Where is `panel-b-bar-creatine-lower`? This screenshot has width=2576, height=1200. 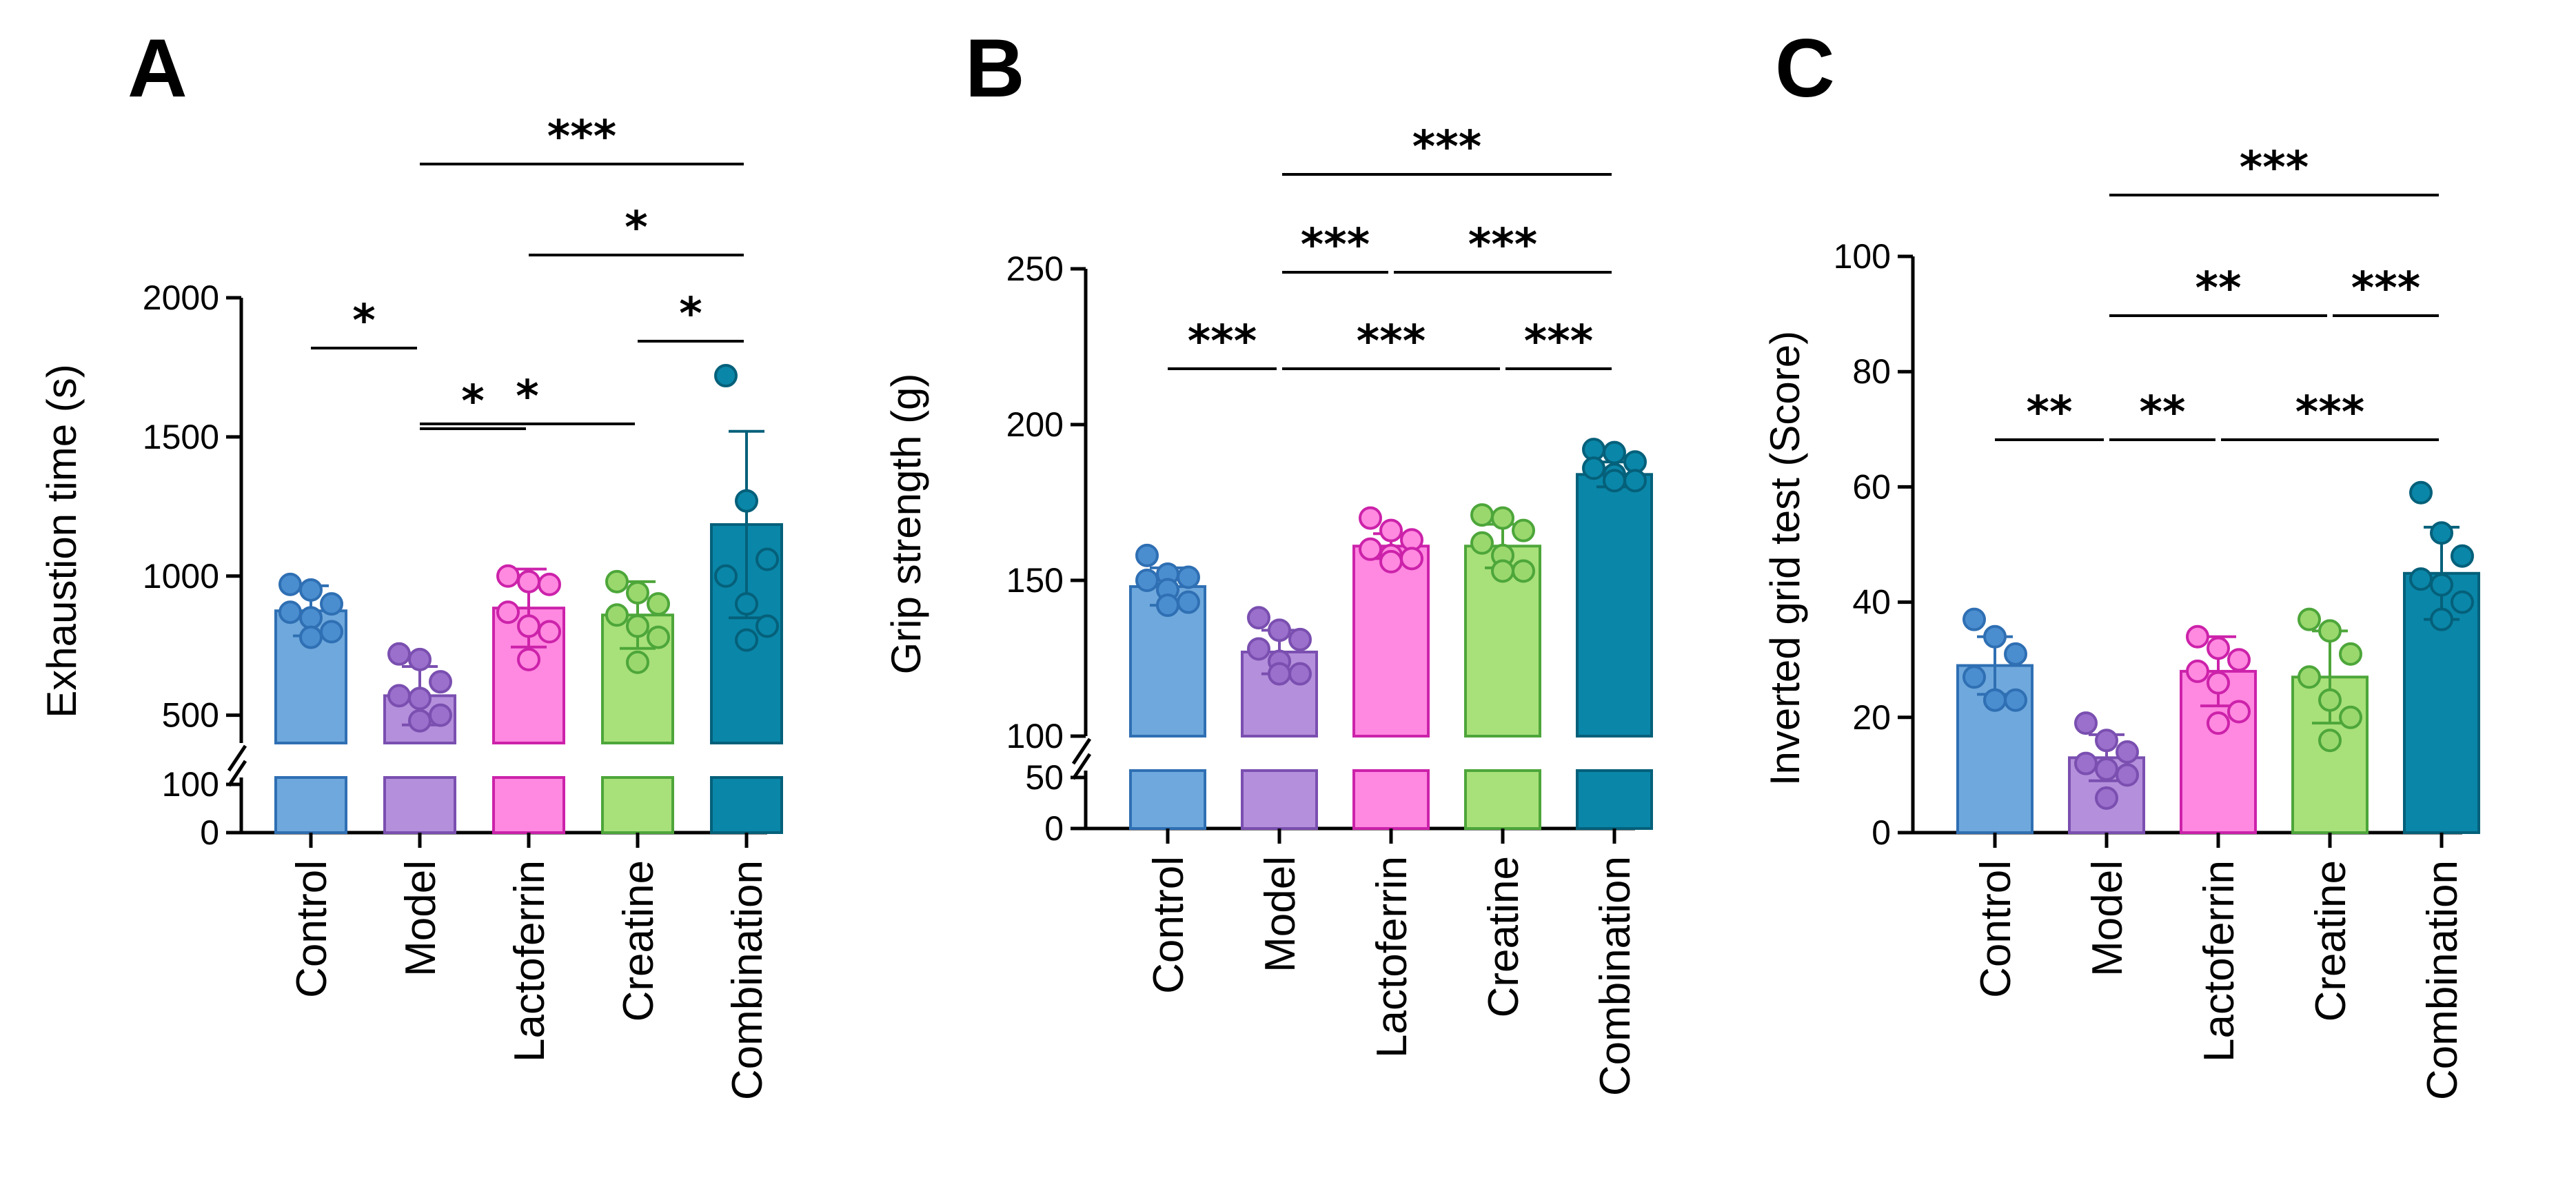 panel-b-bar-creatine-lower is located at coordinates (1502, 799).